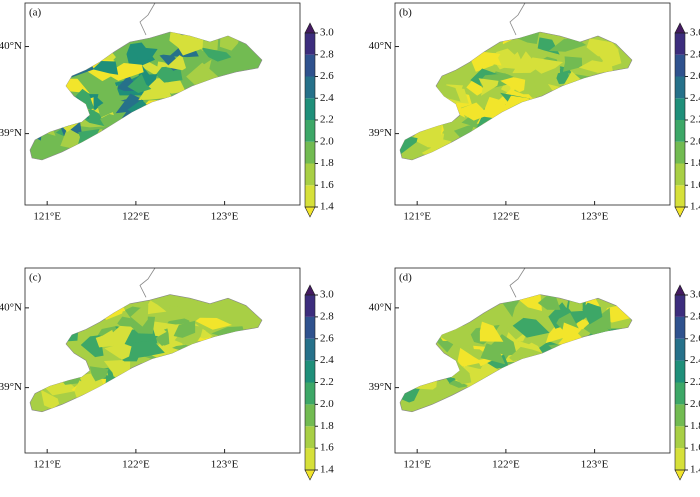  I want to click on colorbar-tick-label: 2.8, so click(327, 316).